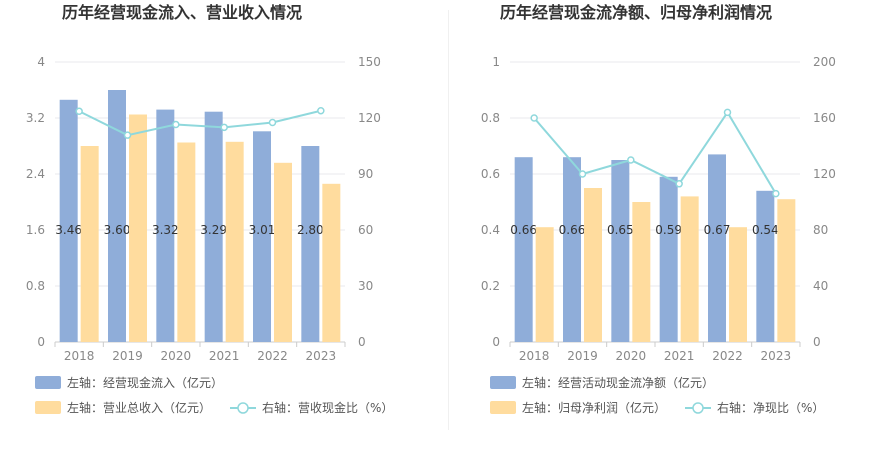  Describe the element at coordinates (636, 12) in the screenshot. I see `chart-title: 历年经营现金流净额、归母净利润情况` at that location.